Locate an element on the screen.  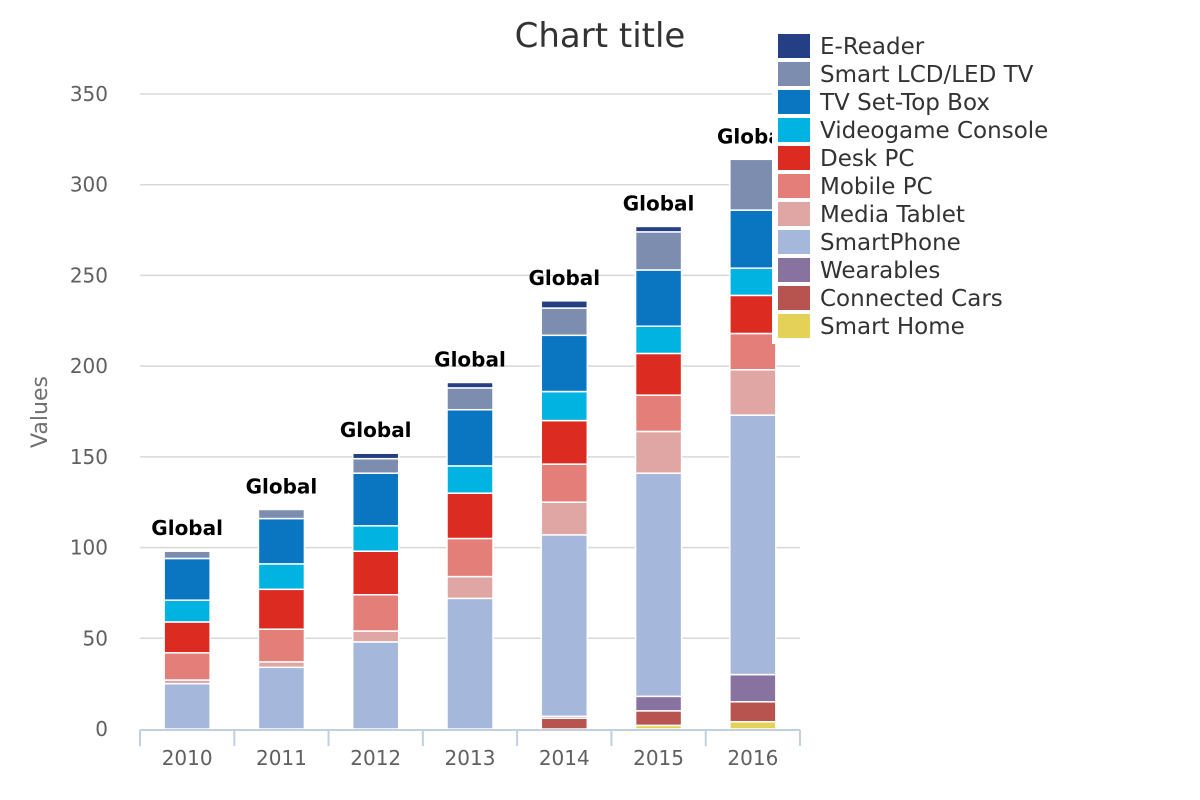
y-tick-label: 250 is located at coordinates (89, 275).